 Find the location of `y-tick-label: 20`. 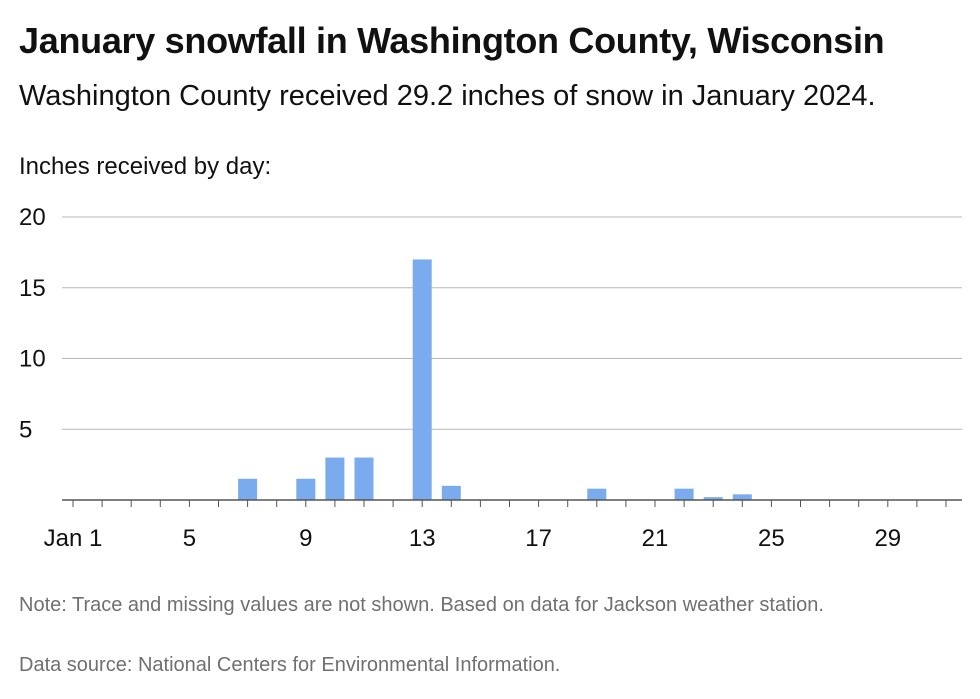

y-tick-label: 20 is located at coordinates (32, 217).